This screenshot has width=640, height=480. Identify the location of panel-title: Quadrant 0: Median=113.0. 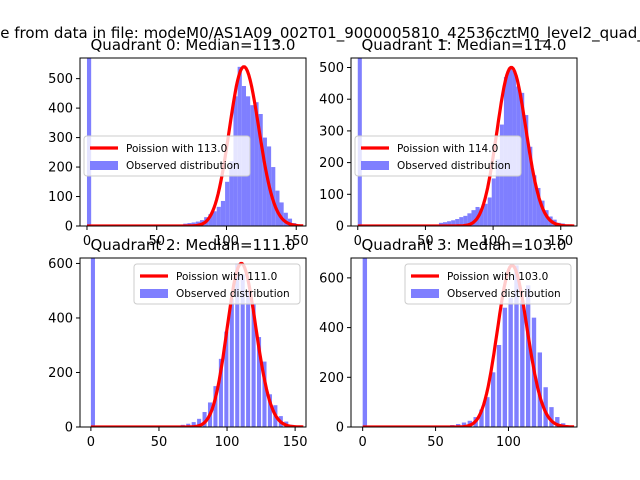
(193, 45).